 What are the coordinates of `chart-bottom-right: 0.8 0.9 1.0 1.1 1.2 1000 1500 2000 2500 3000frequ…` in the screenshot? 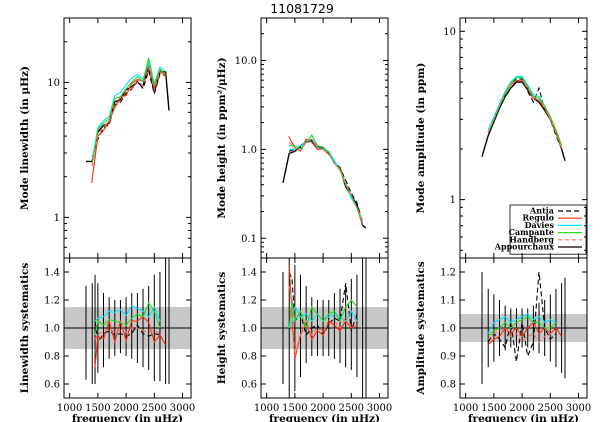 It's located at (503, 339).